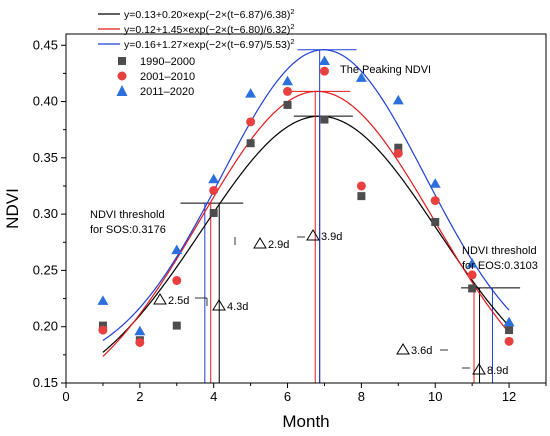 This screenshot has height=436, width=550. I want to click on y-tick-label: 0.20, so click(45, 326).